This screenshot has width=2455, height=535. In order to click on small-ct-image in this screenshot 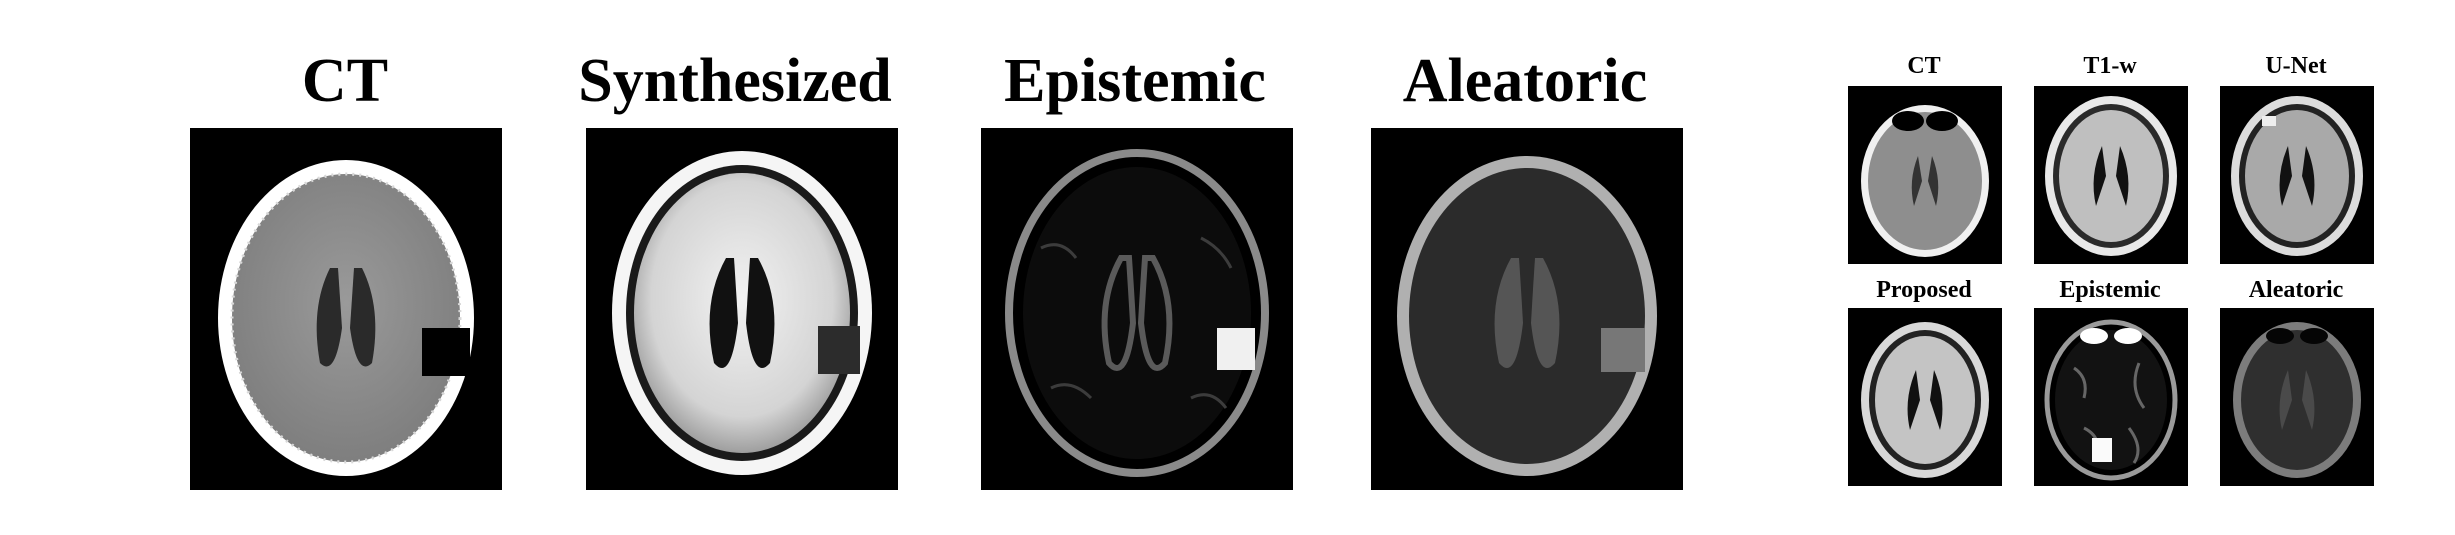, I will do `click(1925, 175)`.